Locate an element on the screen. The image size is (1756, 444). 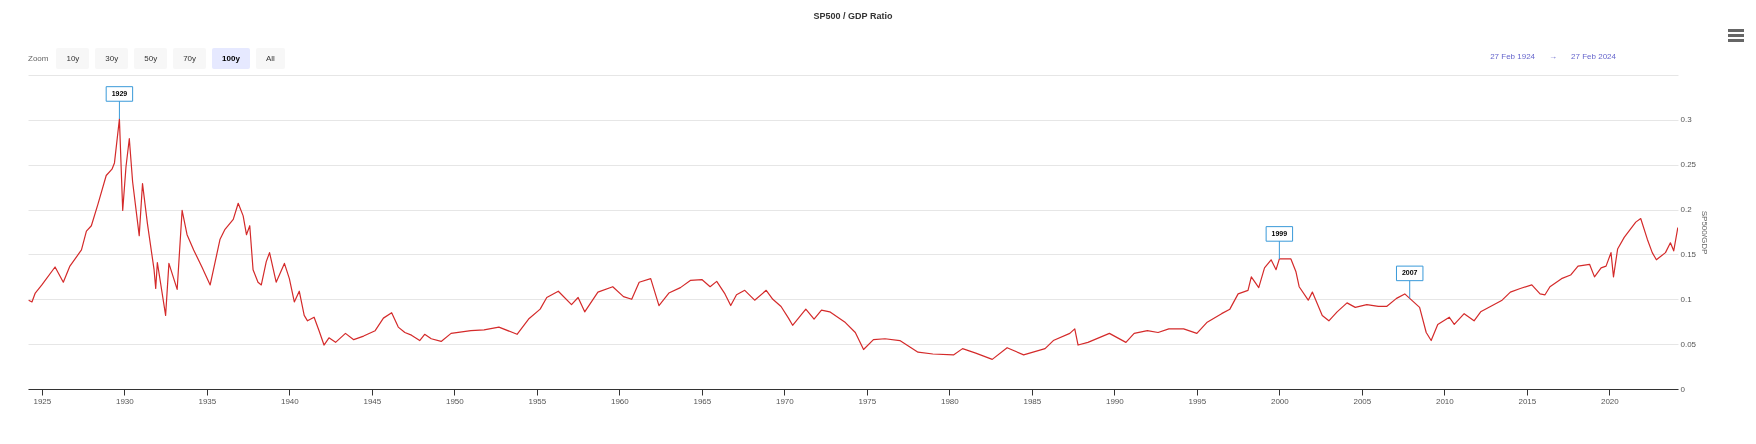
x-tick-label: 1970 is located at coordinates (785, 401).